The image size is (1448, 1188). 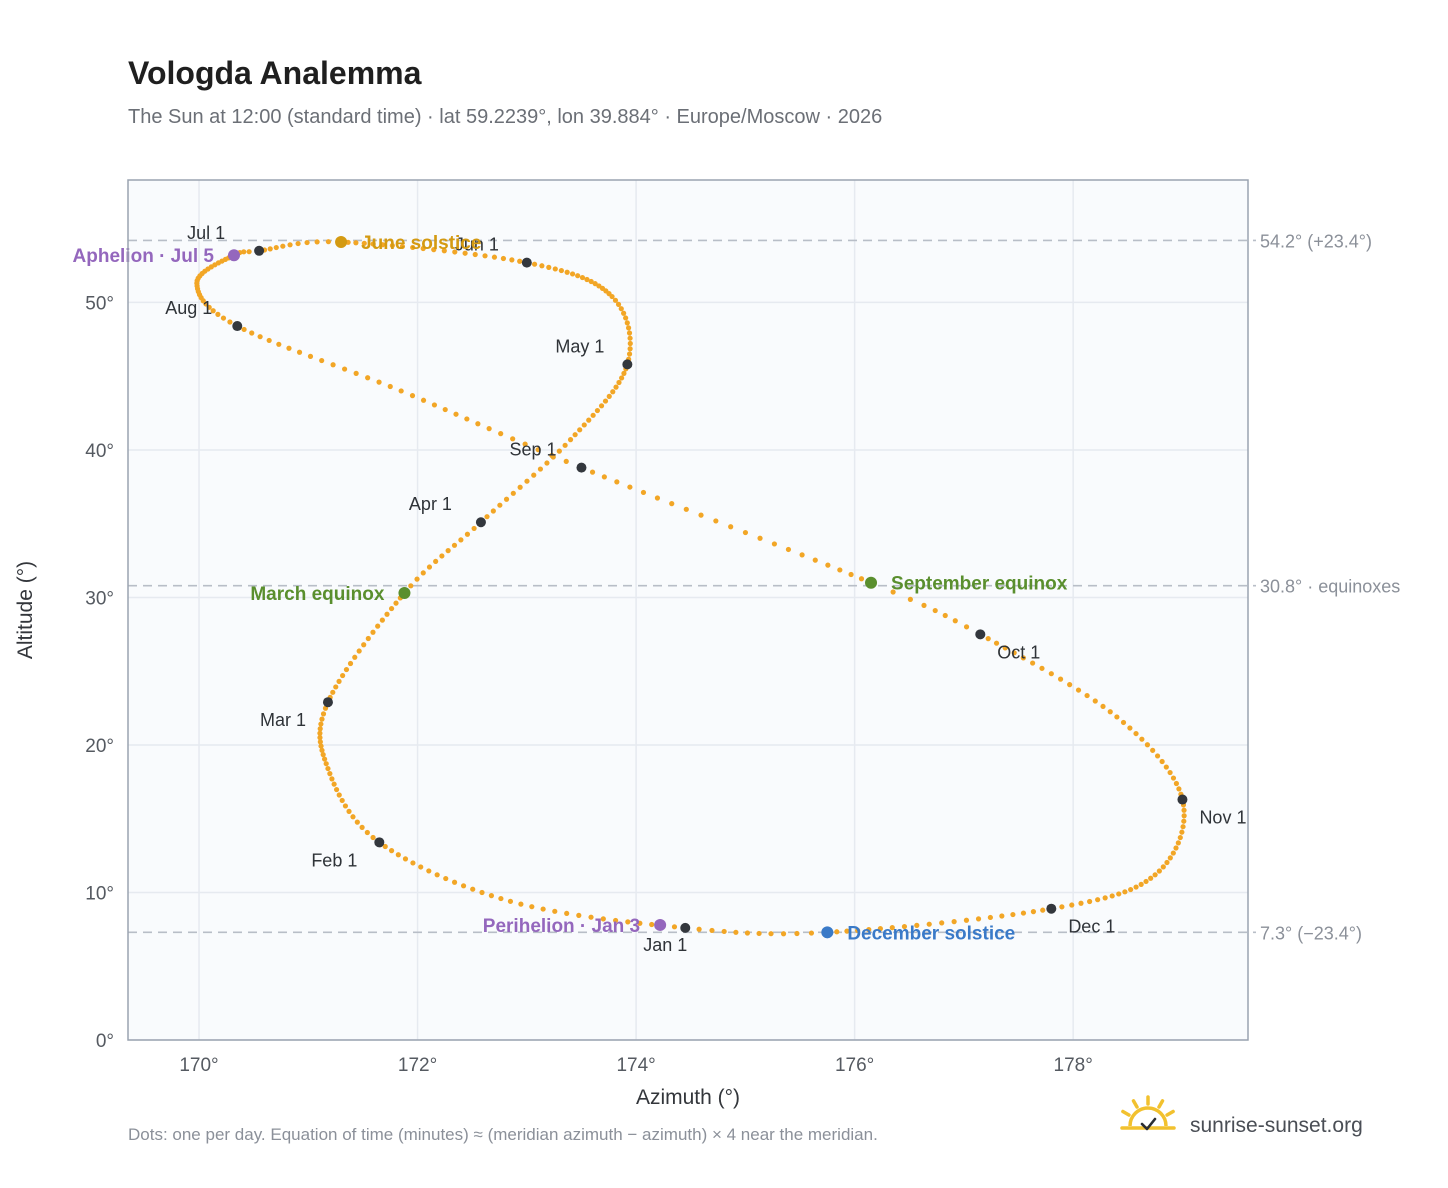 What do you see at coordinates (206, 233) in the screenshot?
I see `month-label: Jul 1` at bounding box center [206, 233].